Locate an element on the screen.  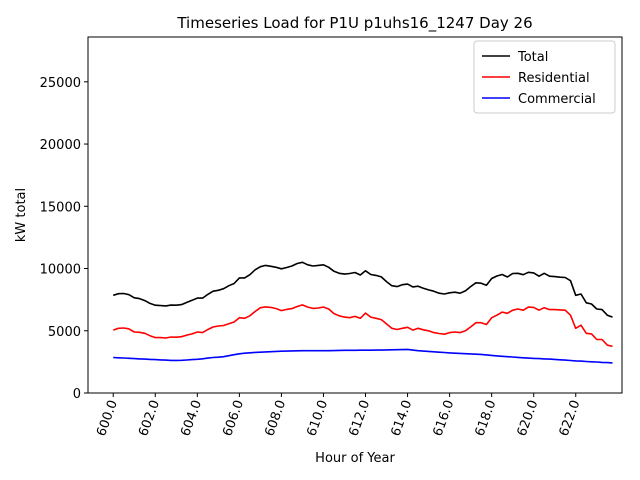
y-tick-label: 25000 is located at coordinates (60, 83).